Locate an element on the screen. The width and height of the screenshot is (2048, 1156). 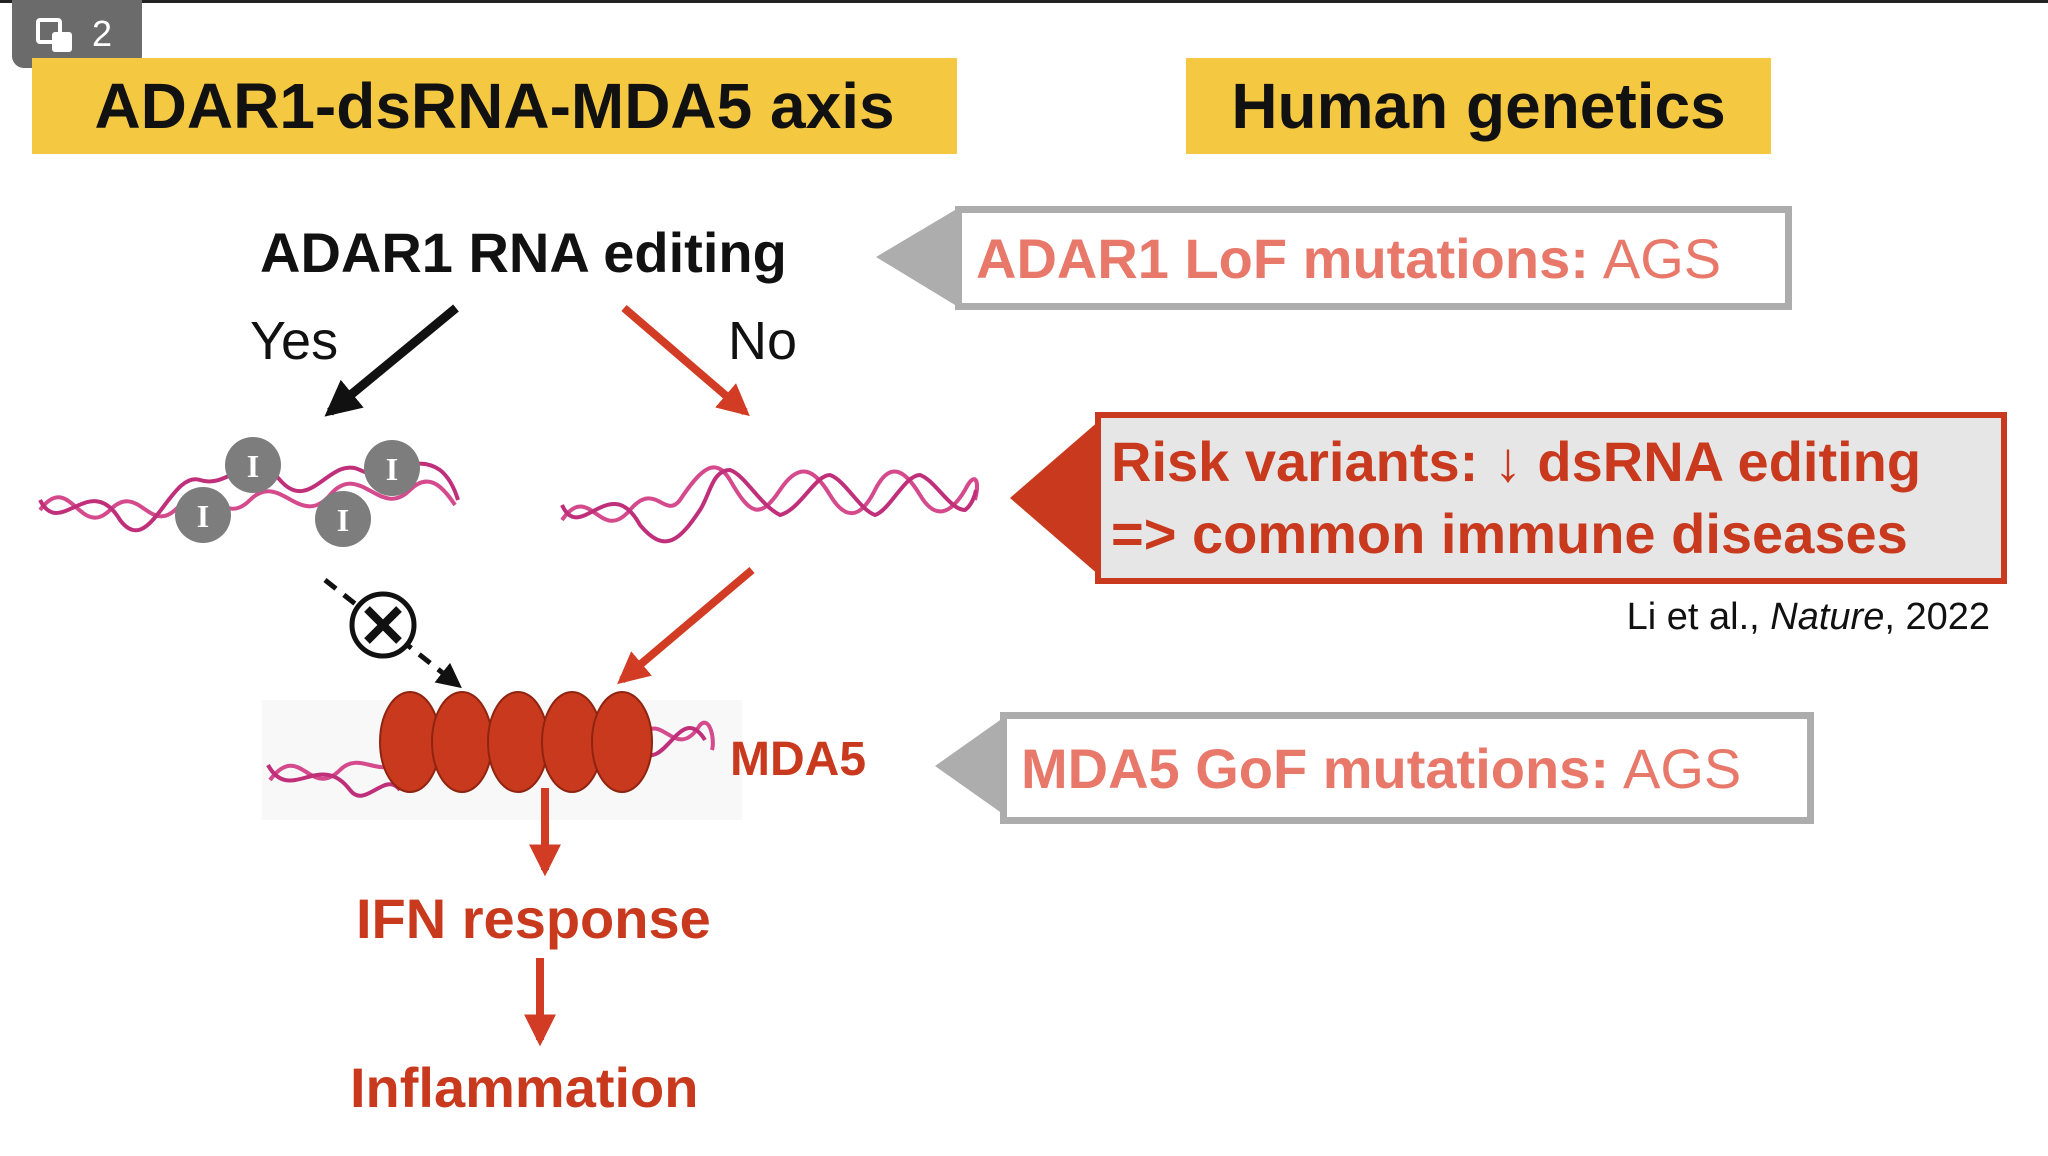
citation-year: , 2022 is located at coordinates (1937, 617).